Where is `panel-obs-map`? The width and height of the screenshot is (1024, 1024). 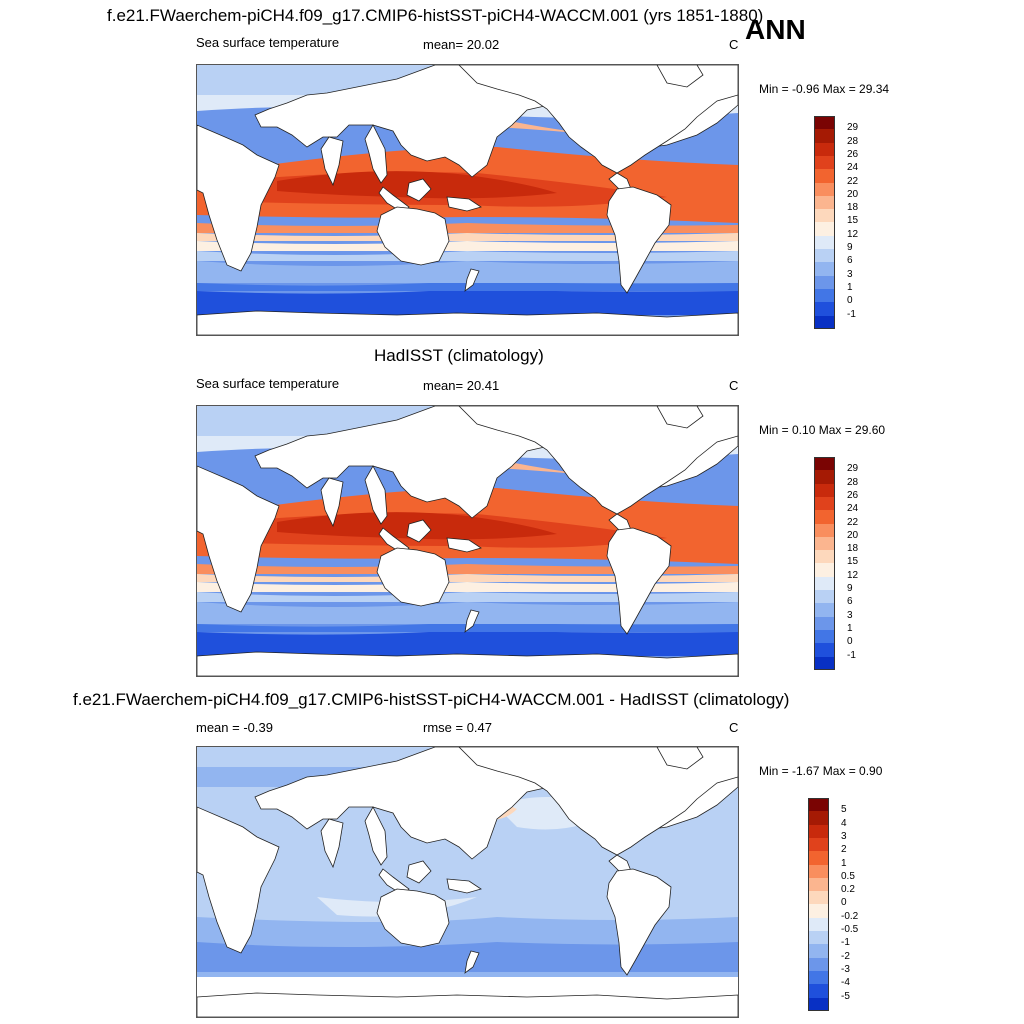 panel-obs-map is located at coordinates (467, 541).